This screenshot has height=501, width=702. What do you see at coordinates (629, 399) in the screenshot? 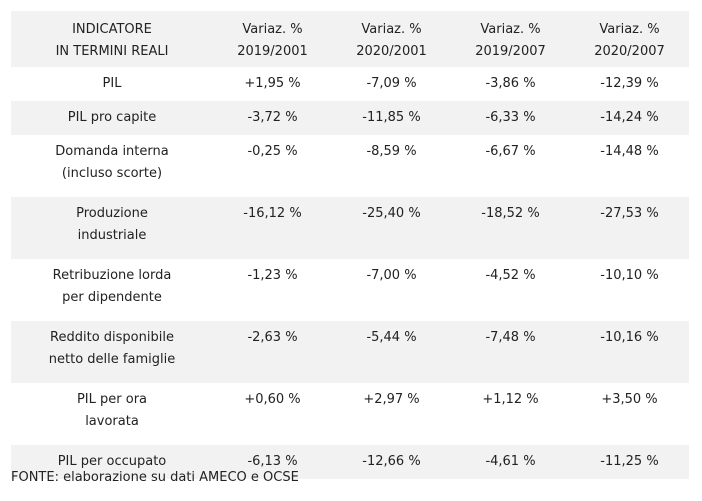
I see `cell-value: +3,50 %` at bounding box center [629, 399].